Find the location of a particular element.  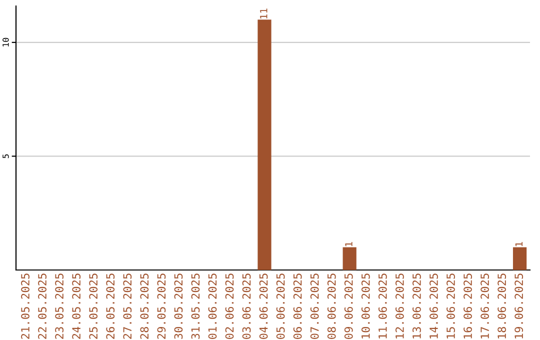

data-label: 11 is located at coordinates (264, 13).